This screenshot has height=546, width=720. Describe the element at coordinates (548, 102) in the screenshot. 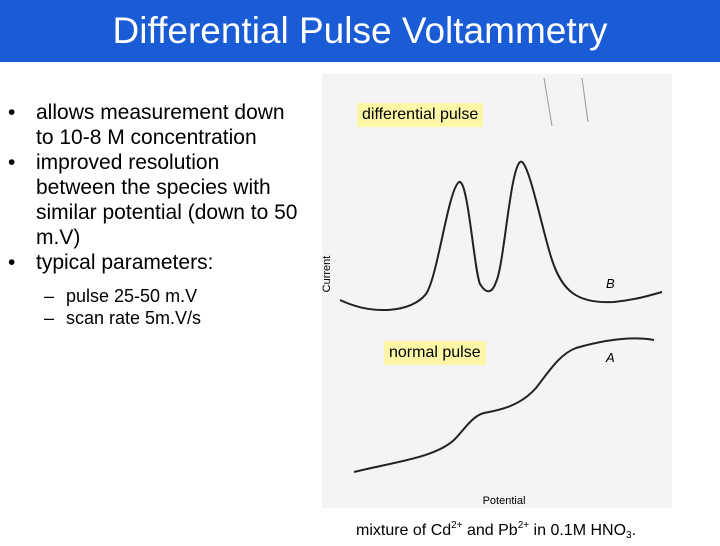

I see `scan-line-left` at that location.